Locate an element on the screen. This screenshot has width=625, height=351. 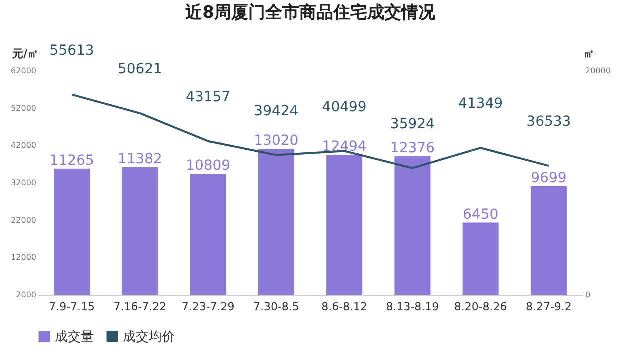
y-tick-label: 32000 is located at coordinates (23, 183).